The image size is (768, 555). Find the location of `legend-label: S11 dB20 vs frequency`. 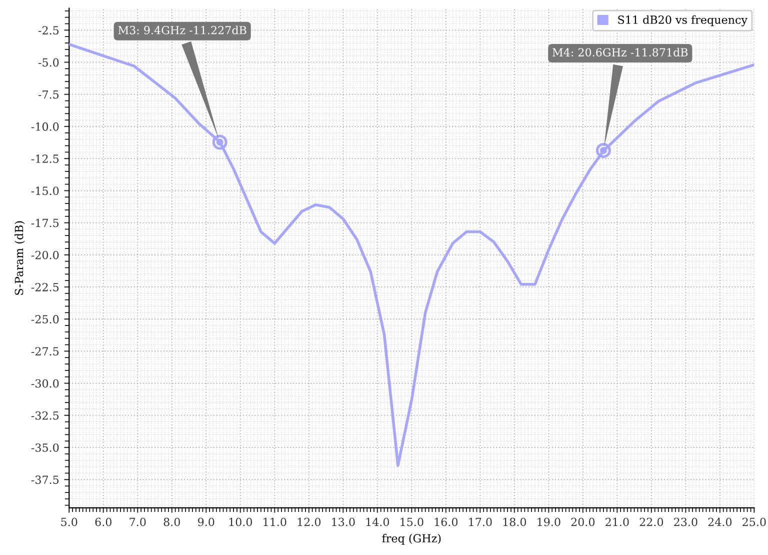

legend-label: S11 dB20 vs frequency is located at coordinates (683, 20).